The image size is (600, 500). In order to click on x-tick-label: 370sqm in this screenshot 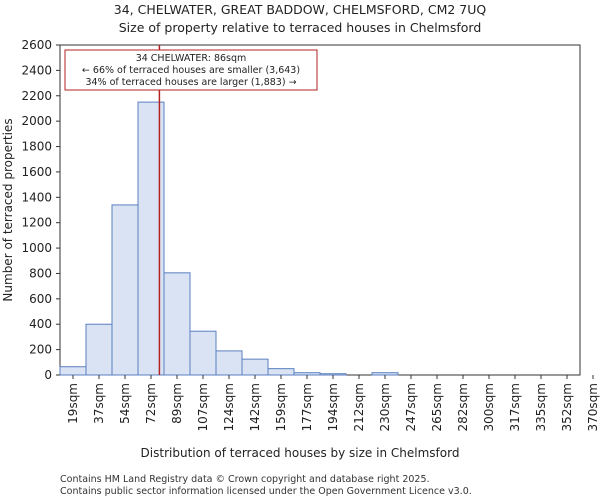, I will do `click(593, 407)`.